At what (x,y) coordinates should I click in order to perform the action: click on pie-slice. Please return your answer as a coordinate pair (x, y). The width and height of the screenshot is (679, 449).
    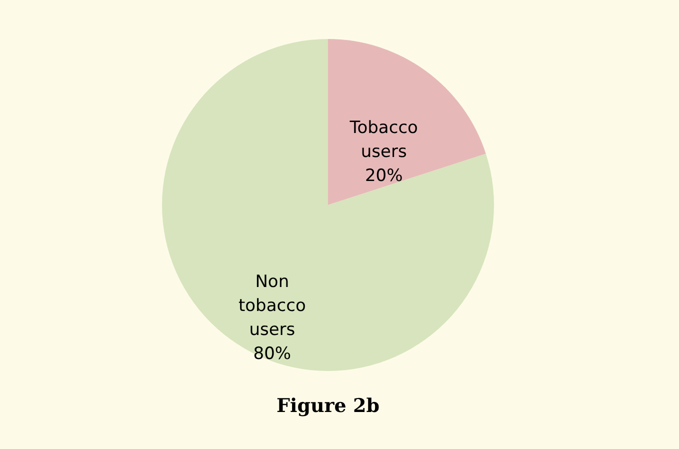
    Looking at the image, I should click on (407, 122).